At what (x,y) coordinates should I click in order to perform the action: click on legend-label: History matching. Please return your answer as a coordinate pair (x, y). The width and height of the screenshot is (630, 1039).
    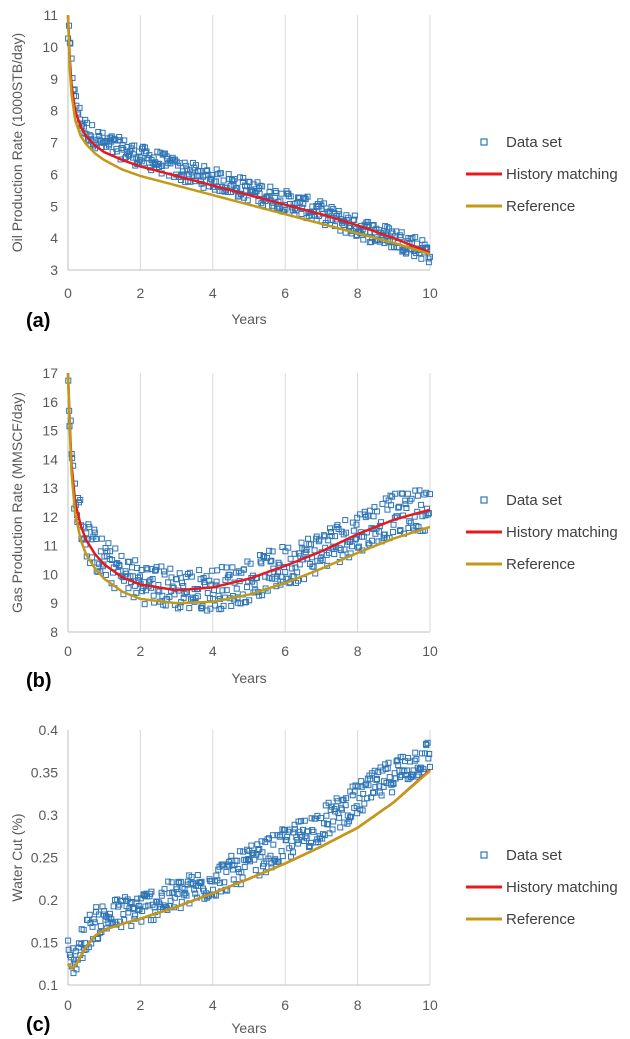
    Looking at the image, I should click on (562, 887).